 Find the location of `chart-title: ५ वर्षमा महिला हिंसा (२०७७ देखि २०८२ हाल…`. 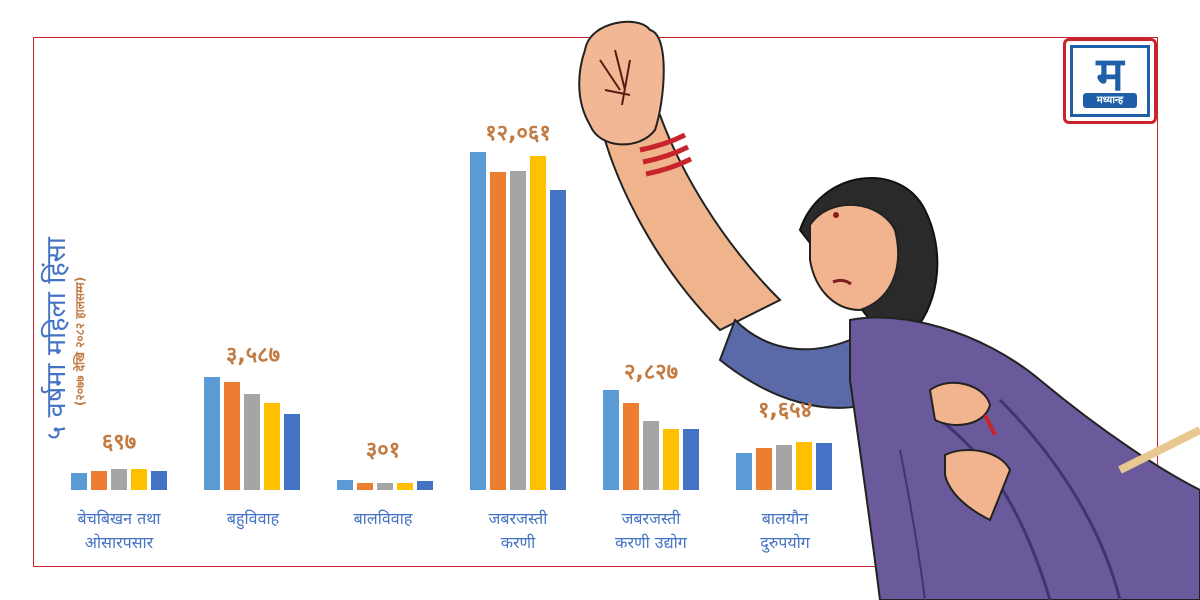

chart-title: ५ वर्षमा महिला हिंसा (२०७७ देखि २०८२ हाल… is located at coordinates (64, 338).